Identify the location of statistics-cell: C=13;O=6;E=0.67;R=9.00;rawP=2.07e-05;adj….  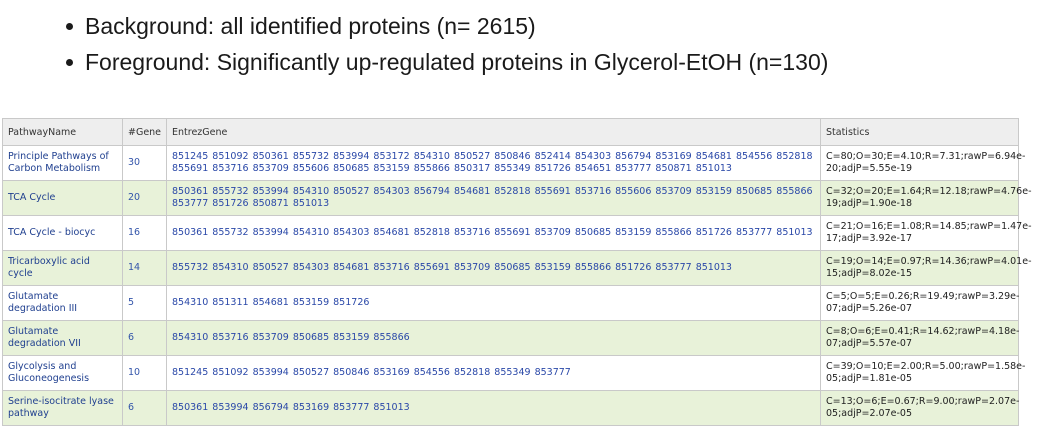
(919, 408).